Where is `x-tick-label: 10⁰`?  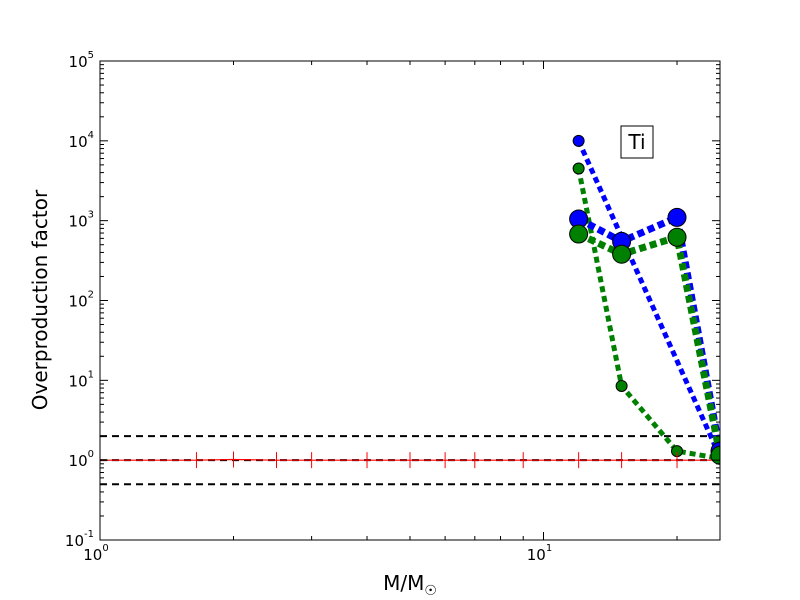 x-tick-label: 10⁰ is located at coordinates (95, 553).